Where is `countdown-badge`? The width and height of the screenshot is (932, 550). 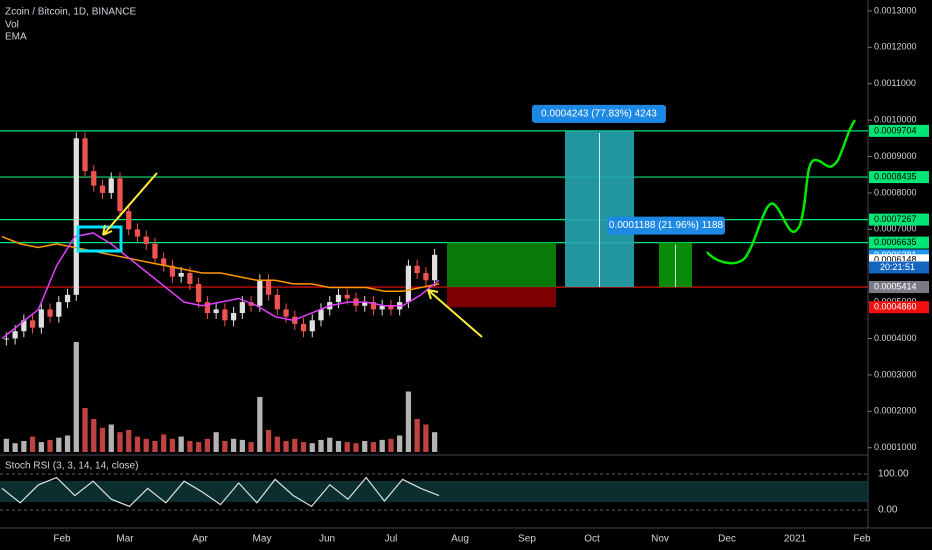
countdown-badge is located at coordinates (899, 267).